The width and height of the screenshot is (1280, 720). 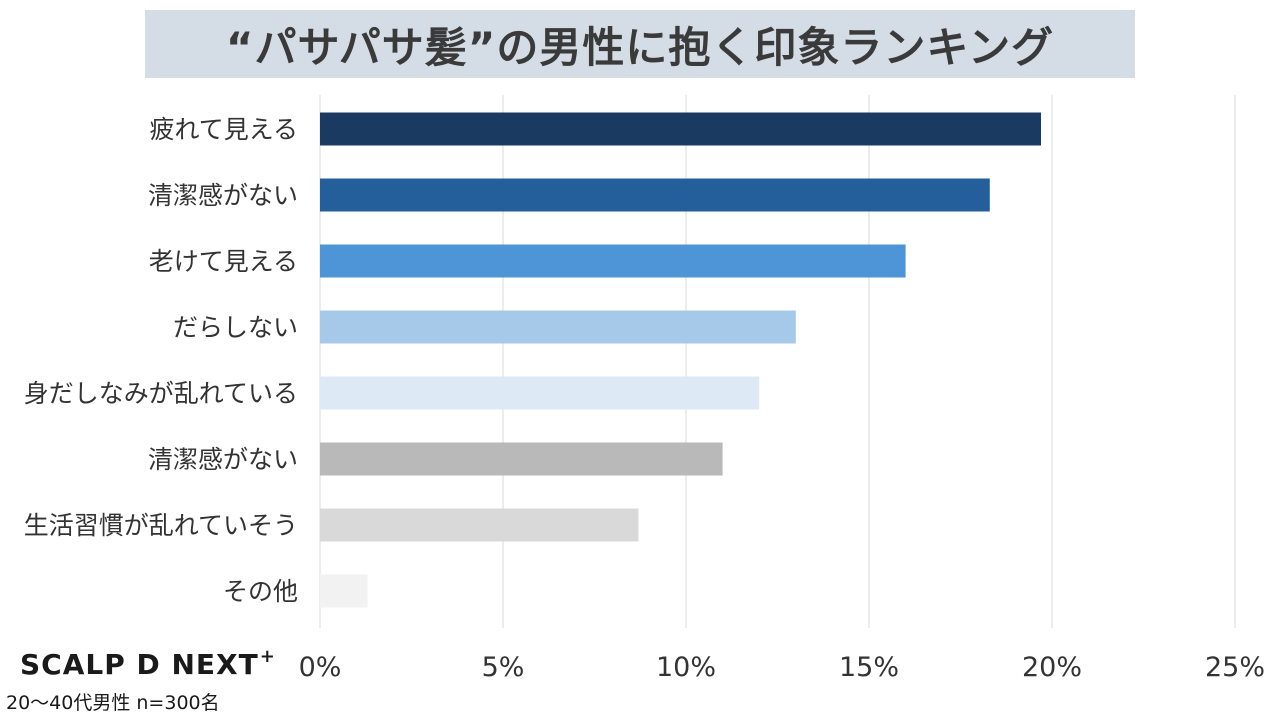 I want to click on sample-footnote: 20～40代男性 n=300名, so click(x=113, y=703).